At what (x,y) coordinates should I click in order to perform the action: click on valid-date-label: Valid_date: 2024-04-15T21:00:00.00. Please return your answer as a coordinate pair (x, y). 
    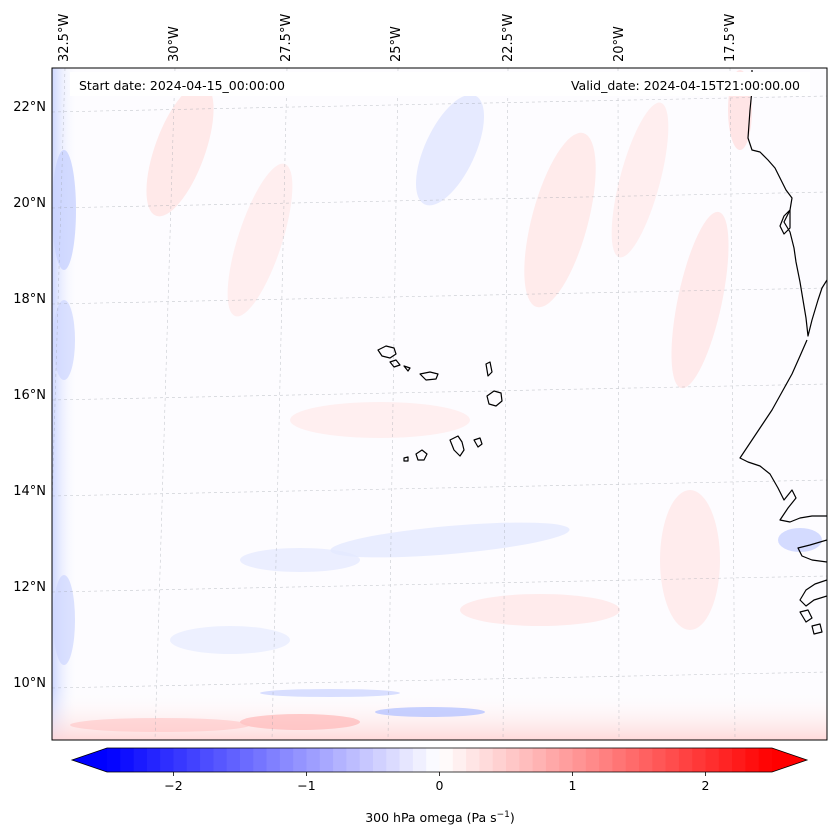
    Looking at the image, I should click on (685, 85).